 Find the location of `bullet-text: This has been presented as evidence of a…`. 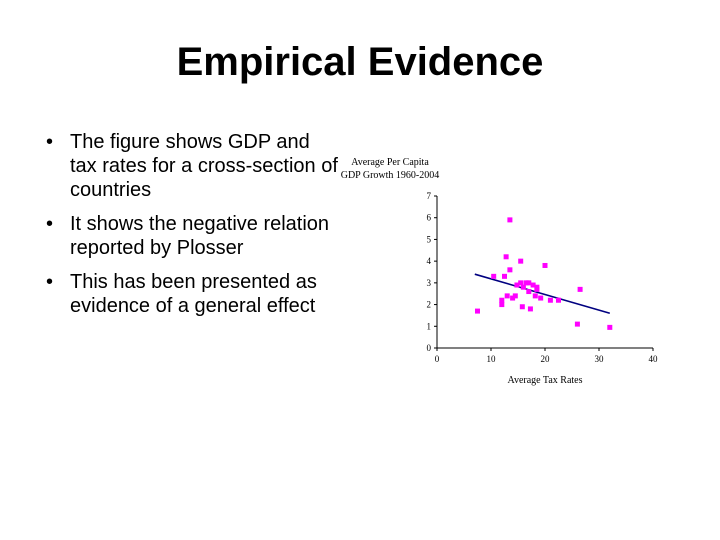

bullet-text: This has been presented as evidence of a… is located at coordinates (193, 294).